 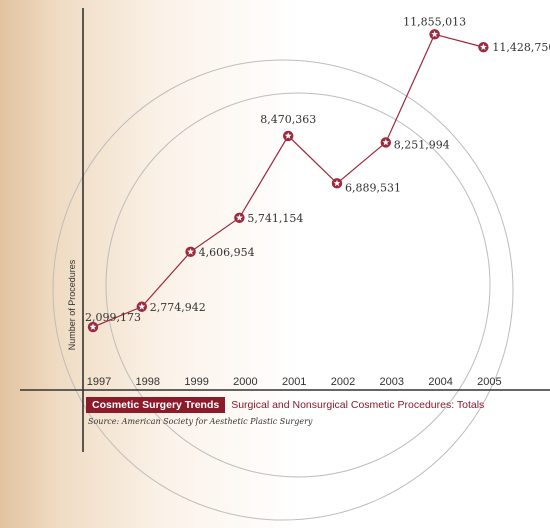 What do you see at coordinates (434, 21) in the screenshot?
I see `data-label: 11,855,013` at bounding box center [434, 21].